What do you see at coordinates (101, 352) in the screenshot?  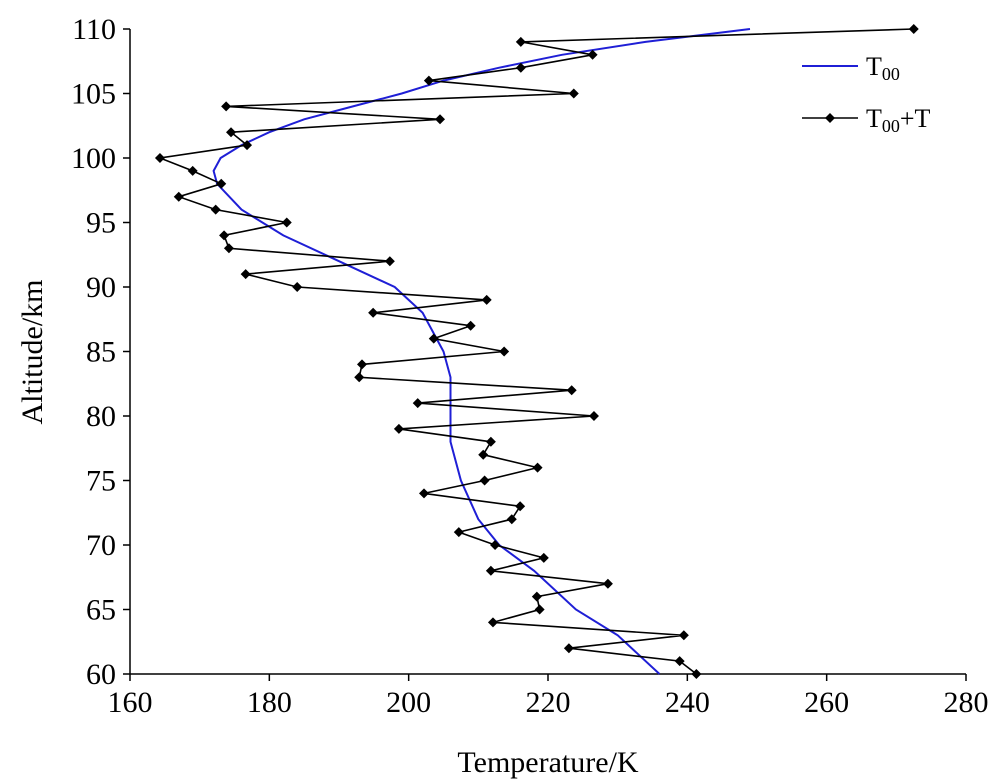 I see `y-tick-label: 85` at bounding box center [101, 352].